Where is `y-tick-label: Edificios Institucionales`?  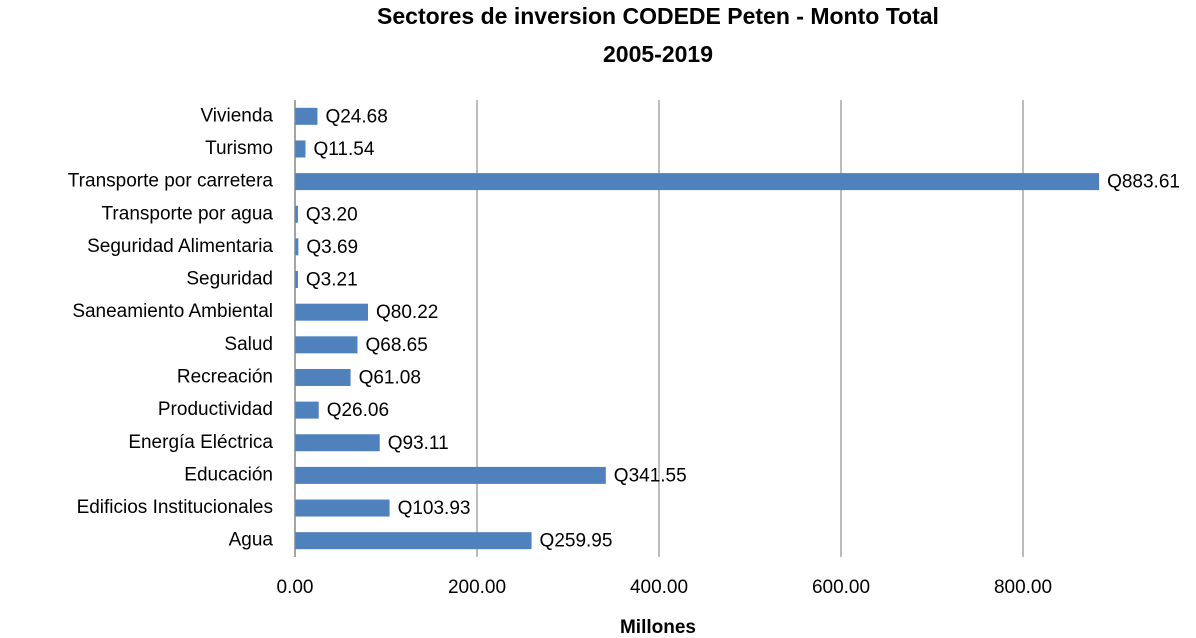
y-tick-label: Edificios Institucionales is located at coordinates (175, 507).